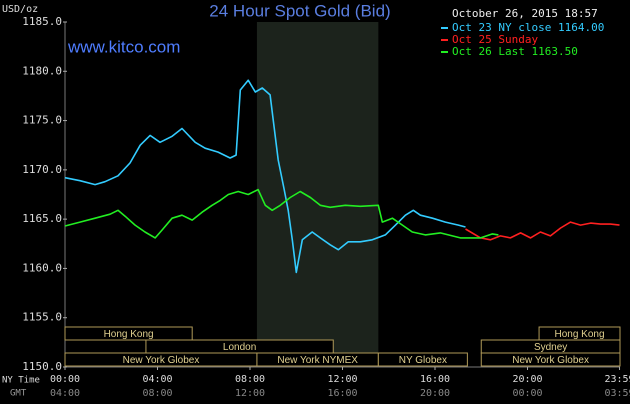 The height and width of the screenshot is (404, 630). Describe the element at coordinates (42, 169) in the screenshot. I see `y-tick-label: 1170.0` at that location.